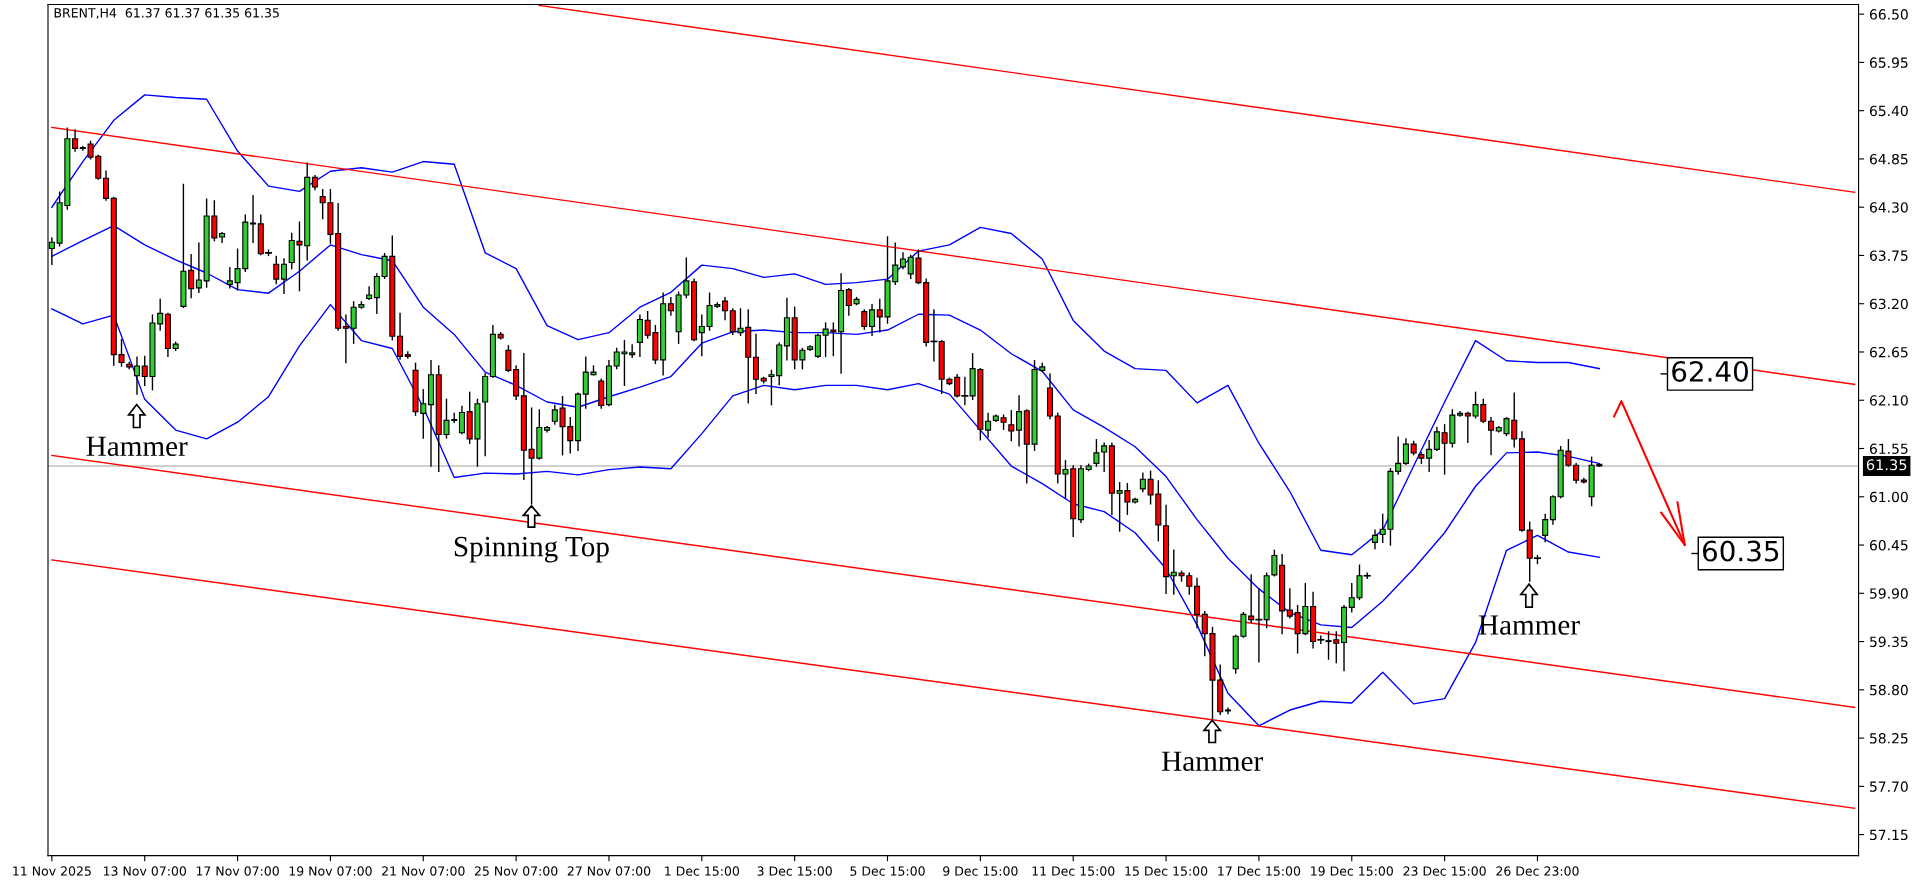 The width and height of the screenshot is (1920, 896). What do you see at coordinates (887, 871) in the screenshot?
I see `x-tick-label: 5 Dec 15:00` at bounding box center [887, 871].